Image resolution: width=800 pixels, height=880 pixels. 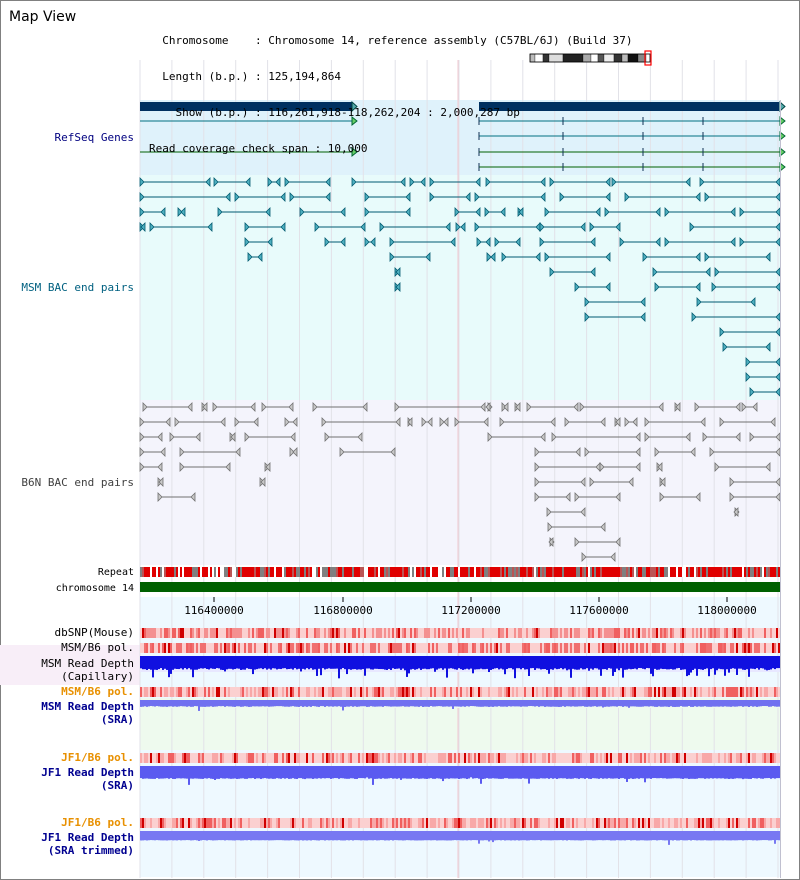 I want to click on chromosome-ideogram-icon, so click(x=590, y=58).